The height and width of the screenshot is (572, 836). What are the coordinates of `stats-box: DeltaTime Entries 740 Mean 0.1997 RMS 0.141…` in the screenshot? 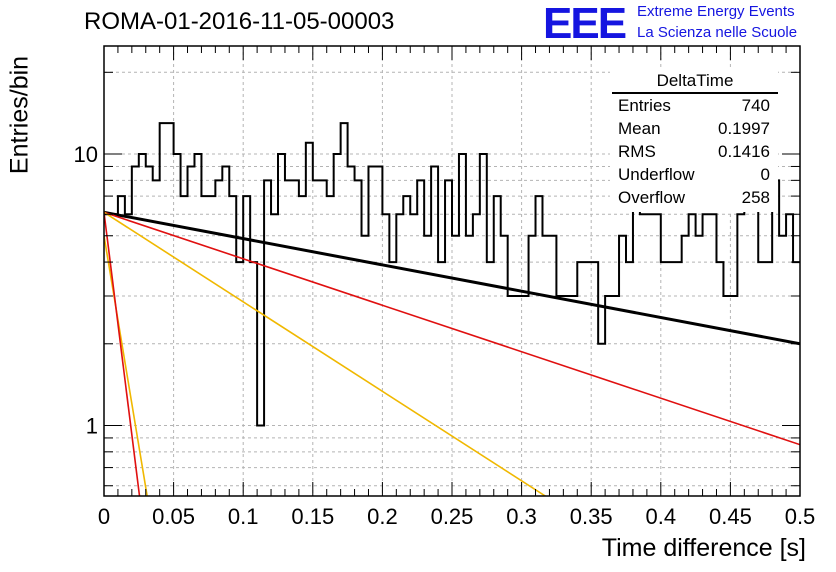 It's located at (695, 139).